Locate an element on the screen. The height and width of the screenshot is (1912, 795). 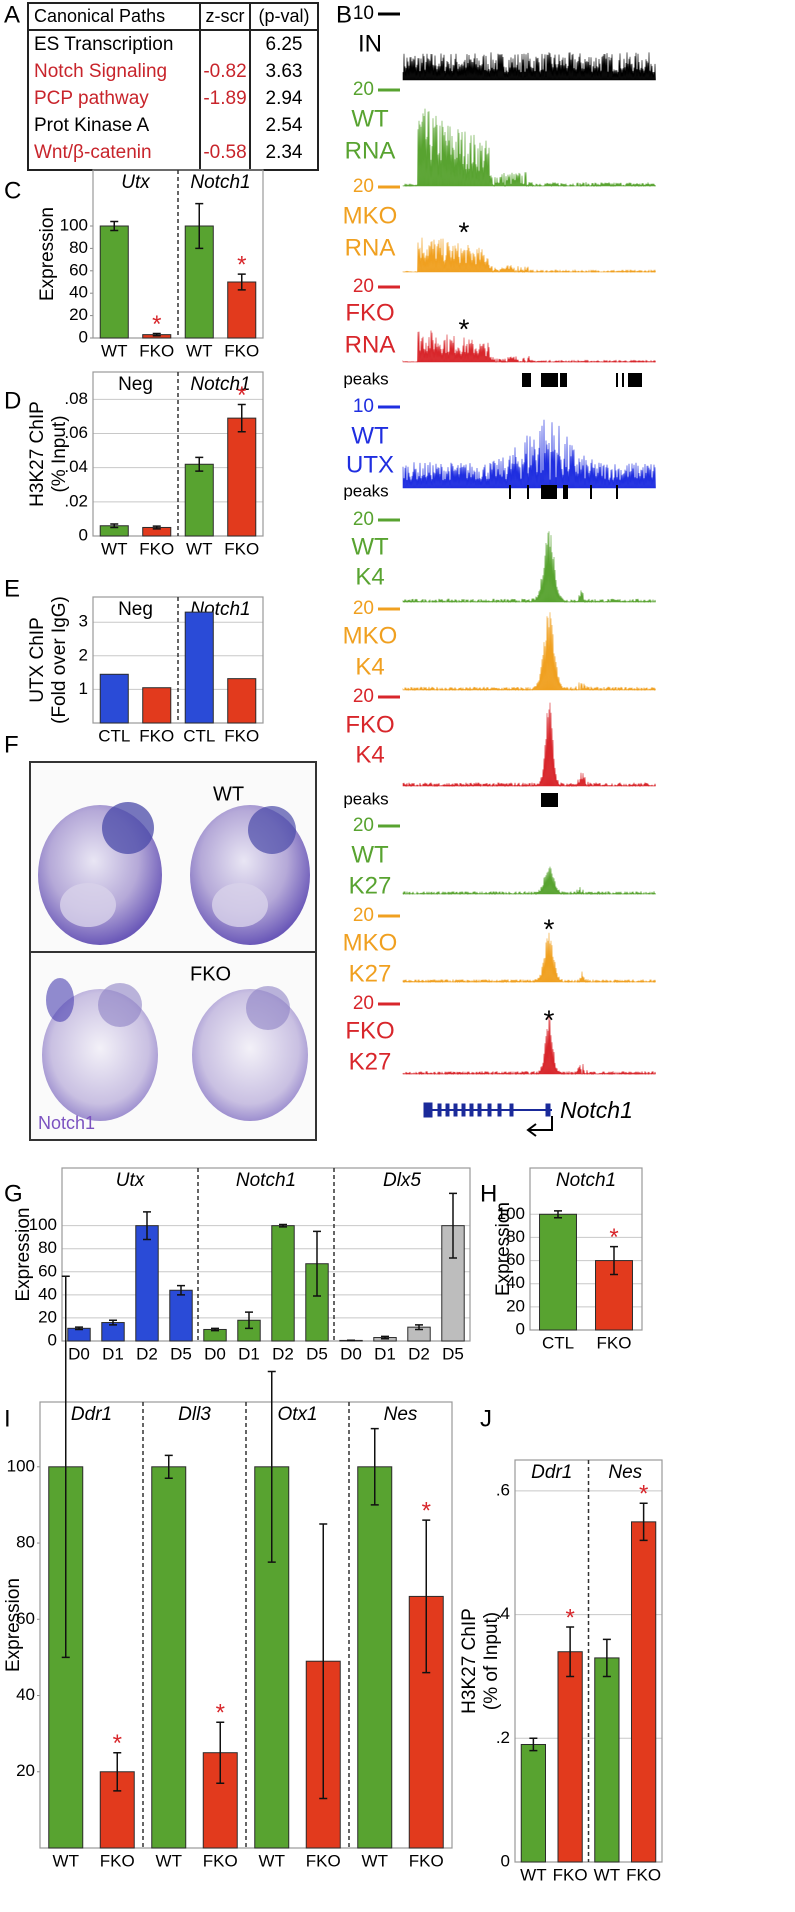
table-cell: -0.82 is located at coordinates (224, 71).